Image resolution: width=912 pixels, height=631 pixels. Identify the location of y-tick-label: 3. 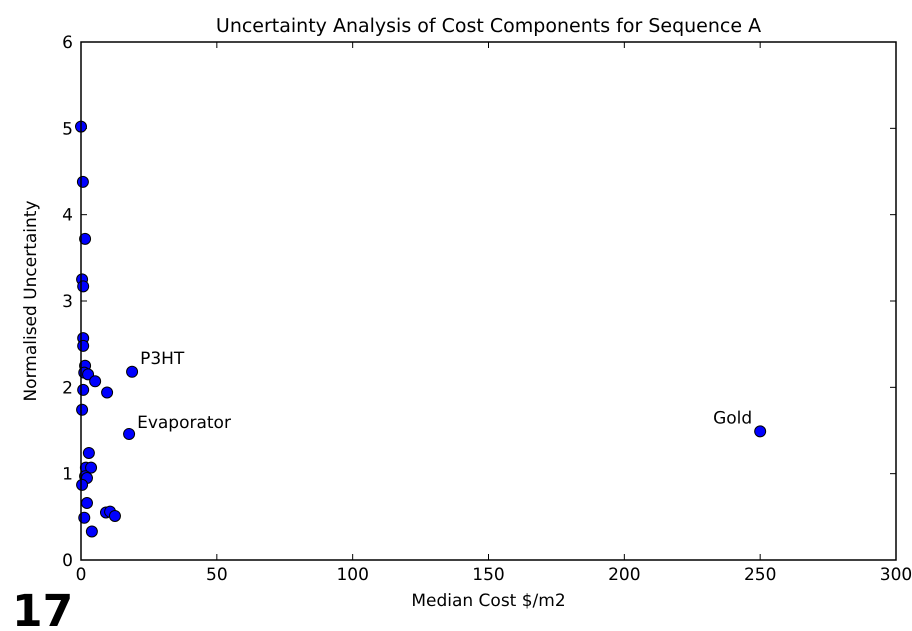
(67, 302).